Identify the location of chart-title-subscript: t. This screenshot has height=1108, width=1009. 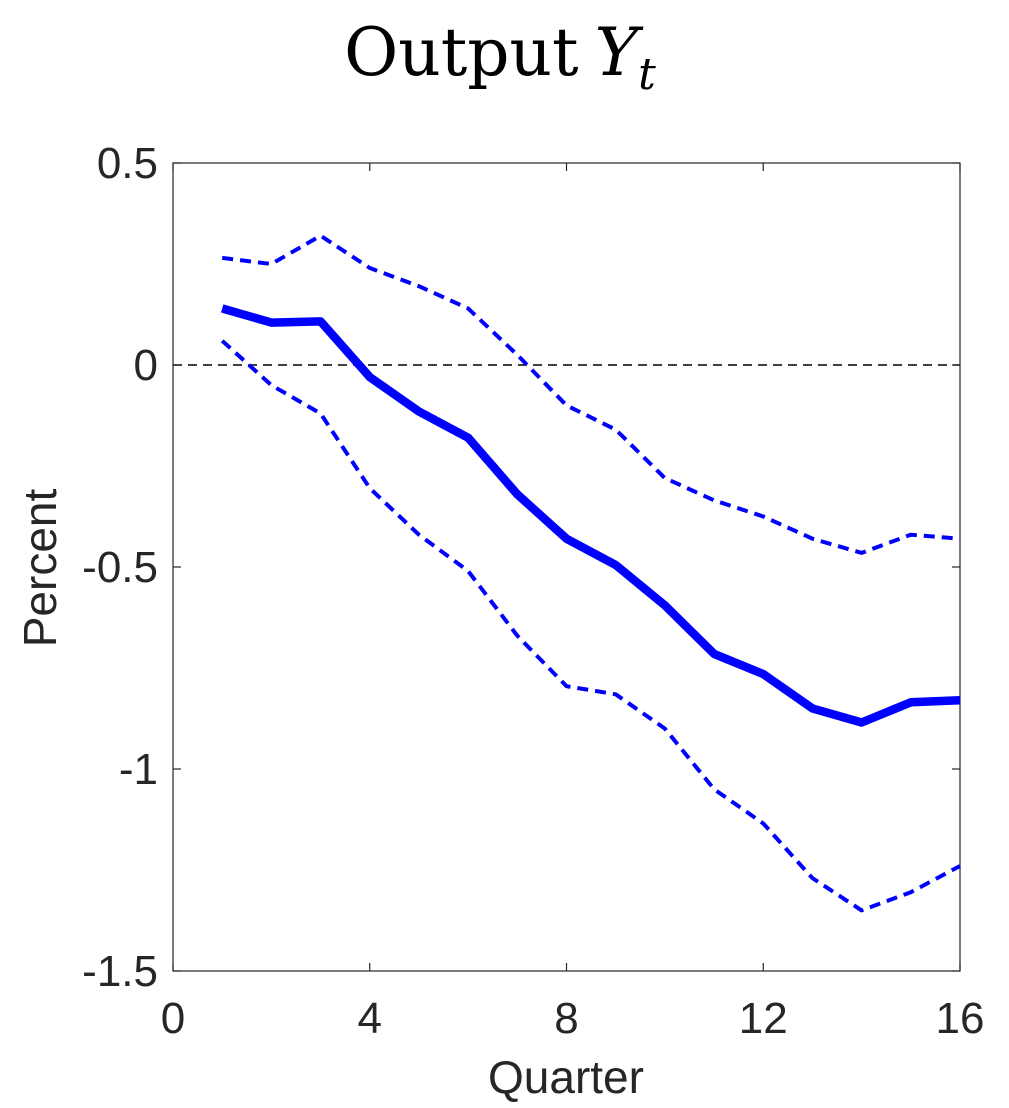
(647, 74).